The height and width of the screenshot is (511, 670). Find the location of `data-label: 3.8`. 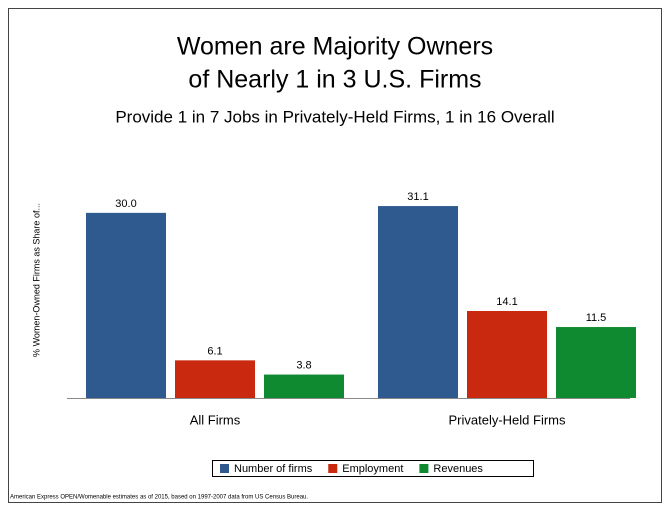

data-label: 3.8 is located at coordinates (303, 365).